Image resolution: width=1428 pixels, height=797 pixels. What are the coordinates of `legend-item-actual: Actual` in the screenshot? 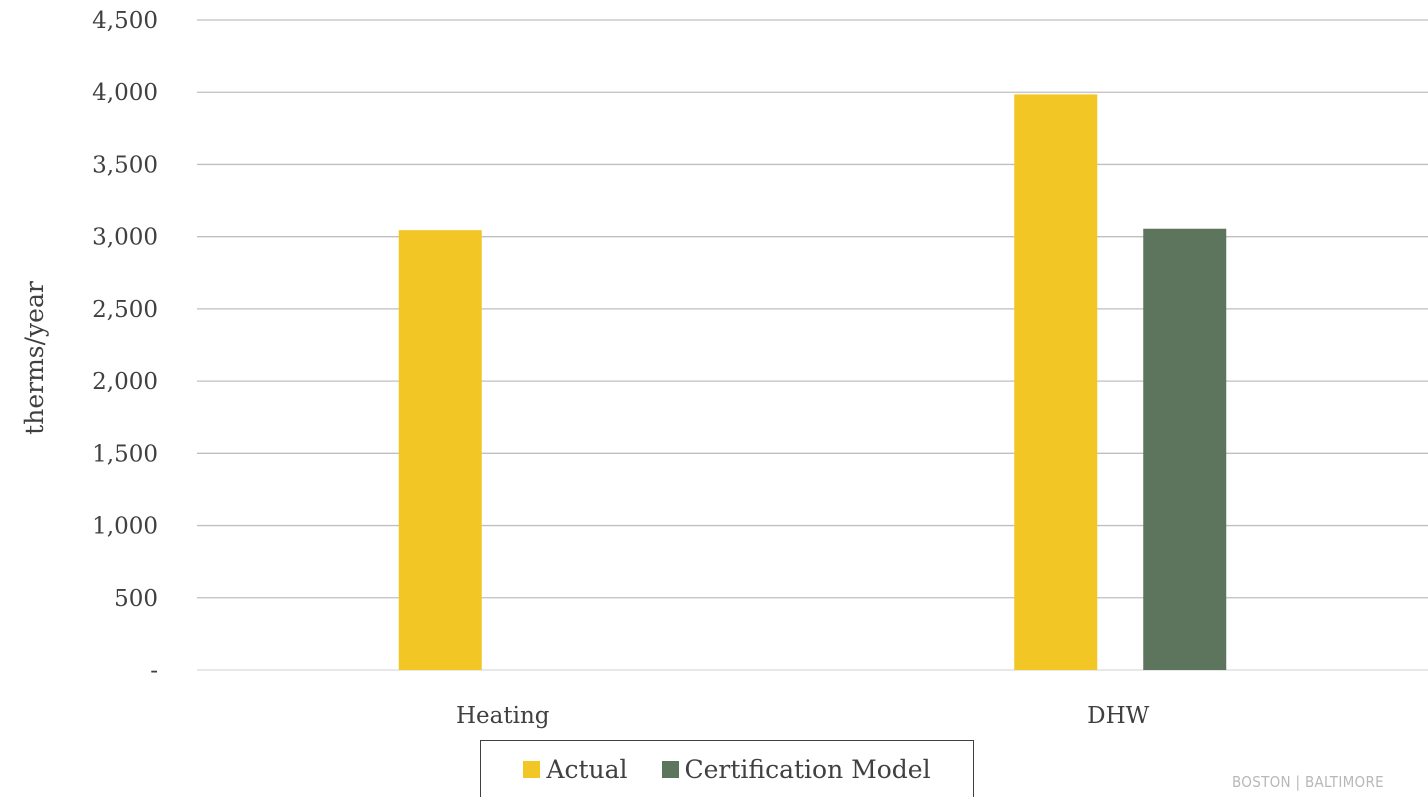 It's located at (575, 769).